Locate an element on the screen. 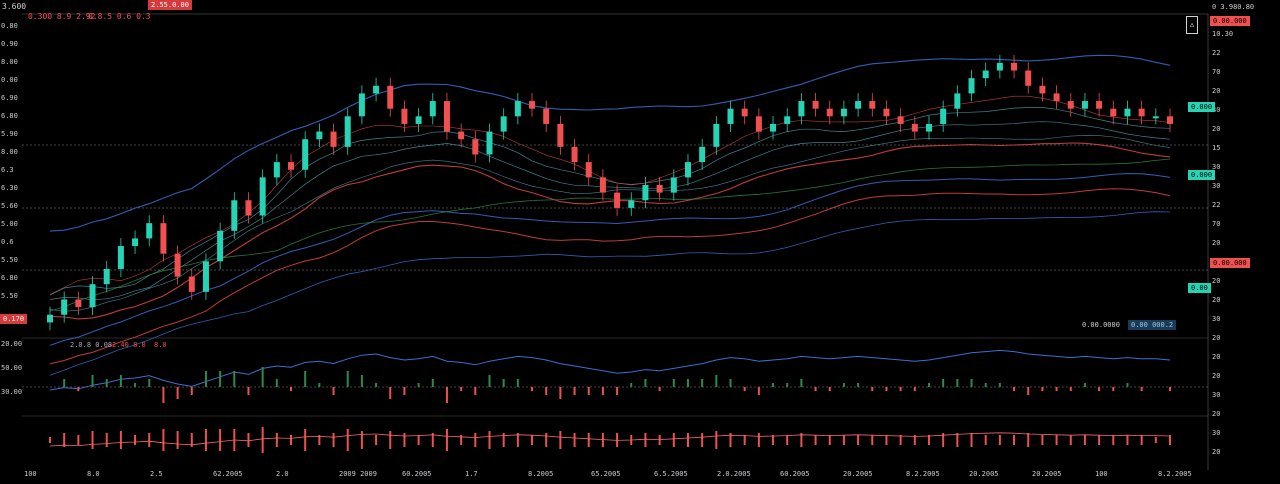 The height and width of the screenshot is (484, 1280). left-axis-label-1: 0.90 is located at coordinates (9, 44).